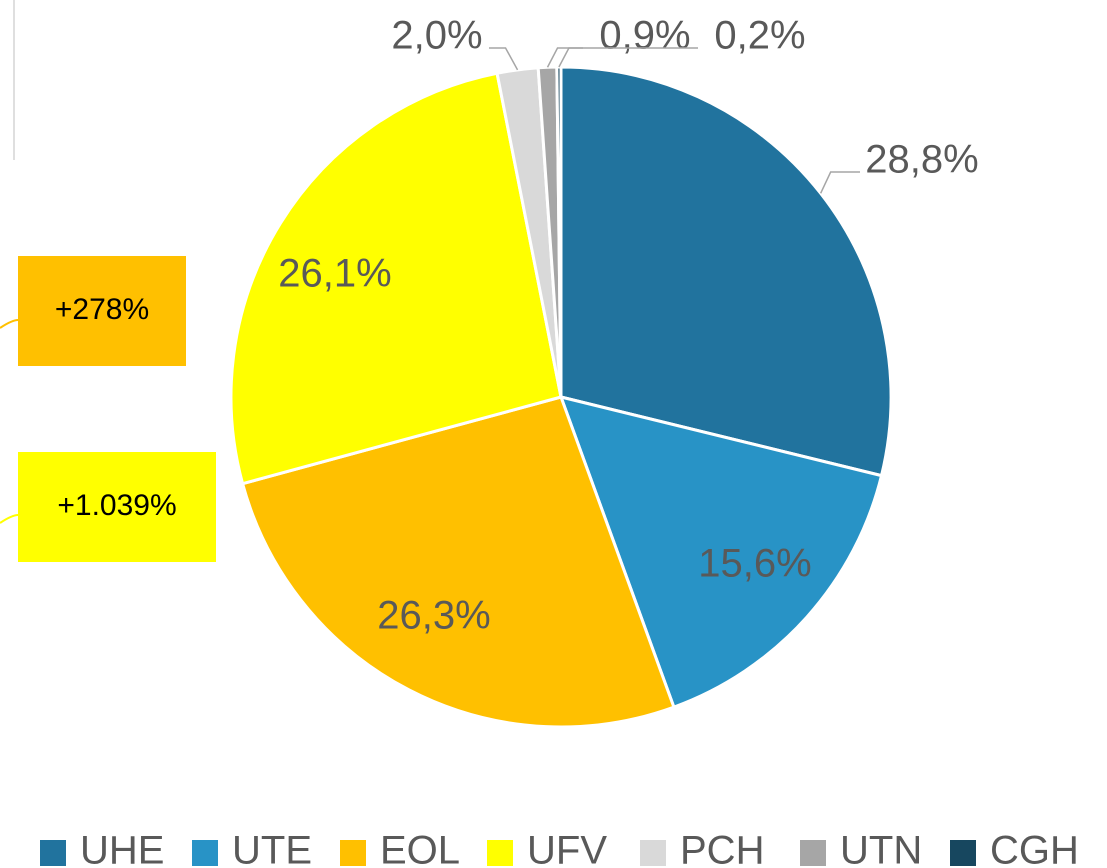  What do you see at coordinates (921, 160) in the screenshot?
I see `data-label: 28,8%` at bounding box center [921, 160].